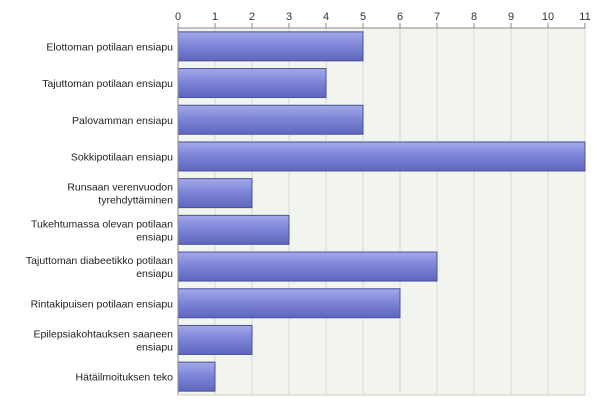 This screenshot has height=410, width=600. What do you see at coordinates (102, 304) in the screenshot?
I see `category-label: Rintakipuisen potilaan ensiapu` at bounding box center [102, 304].